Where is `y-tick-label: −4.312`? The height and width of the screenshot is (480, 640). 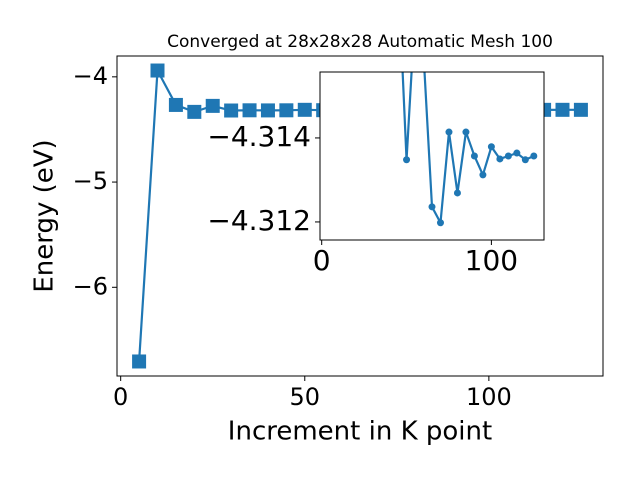 y-tick-label: −4.312 is located at coordinates (259, 220).